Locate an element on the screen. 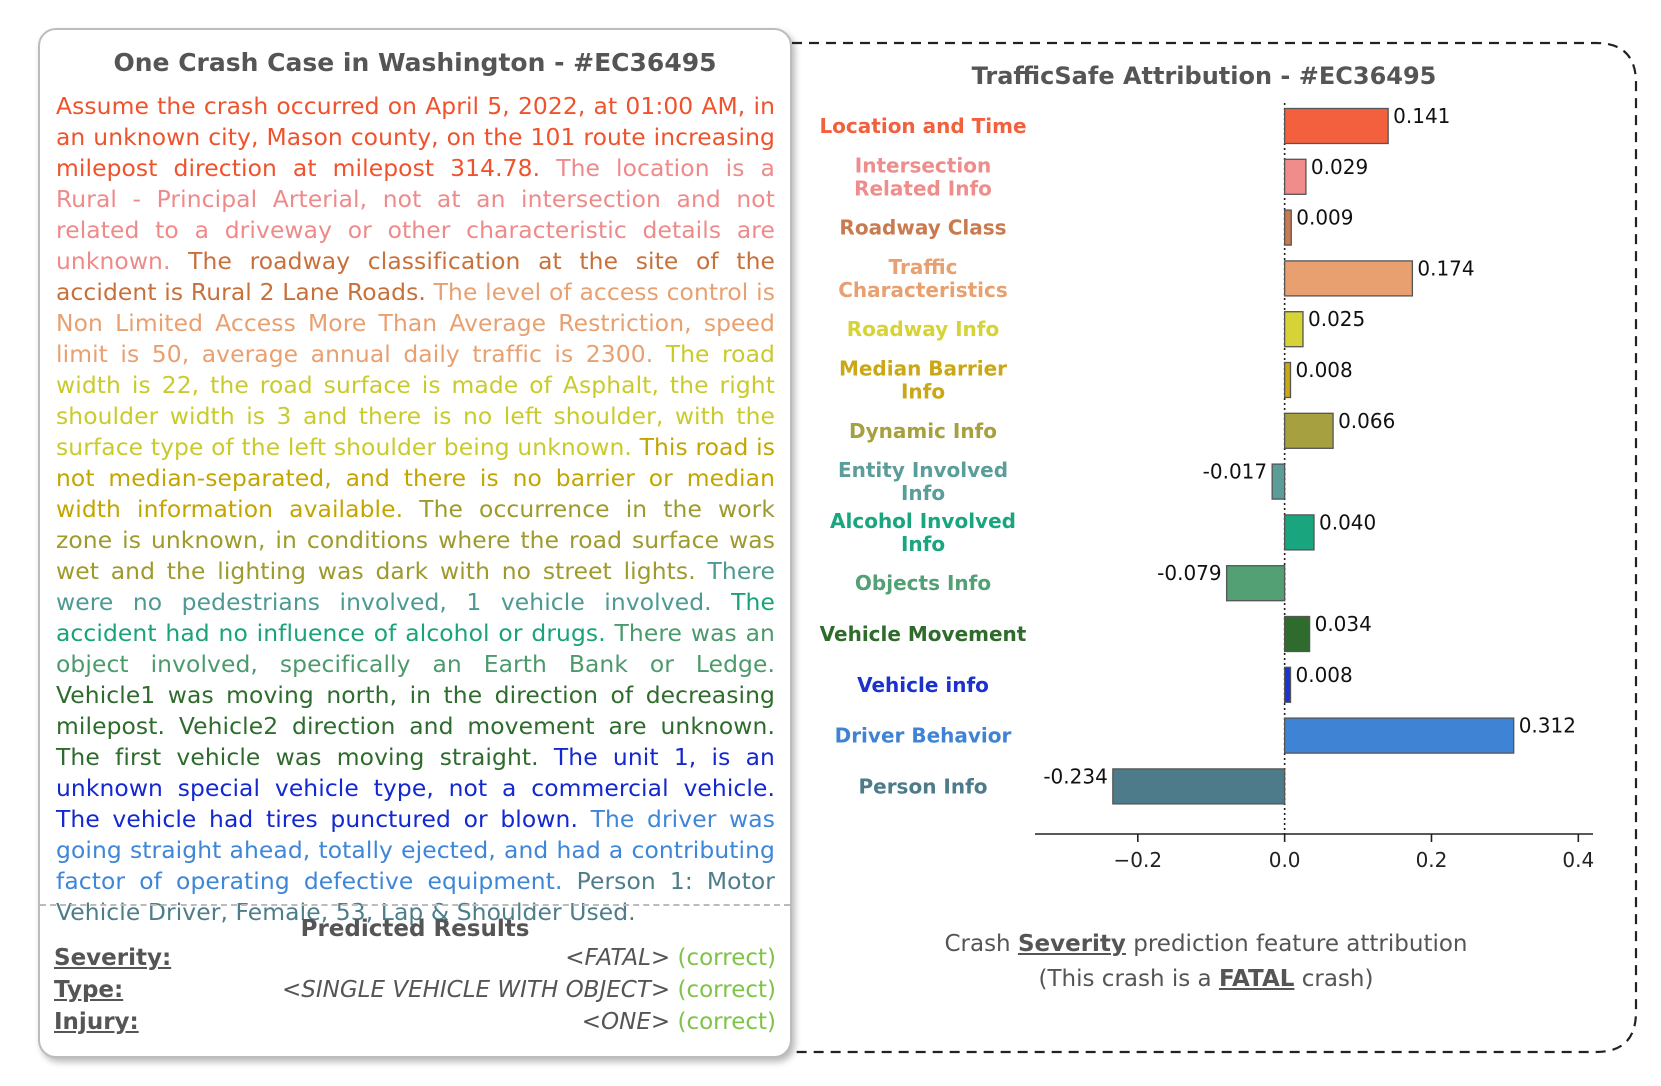  bar-value-label: 0.009 is located at coordinates (1324, 218).